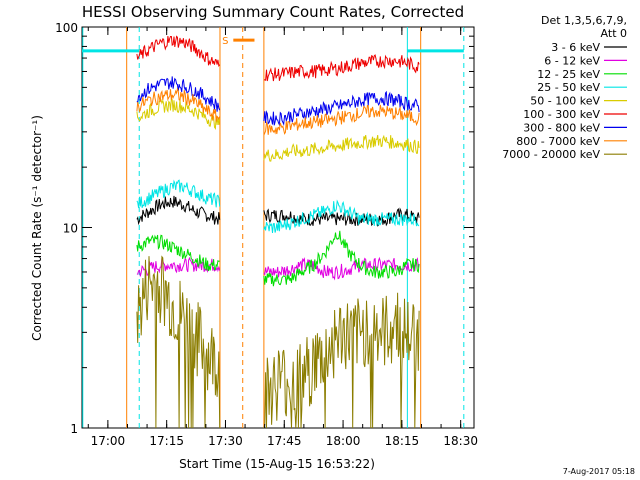 The image size is (640, 480). What do you see at coordinates (599, 471) in the screenshot?
I see `footer-timestamp: 7-Aug-2017 05:18` at bounding box center [599, 471].